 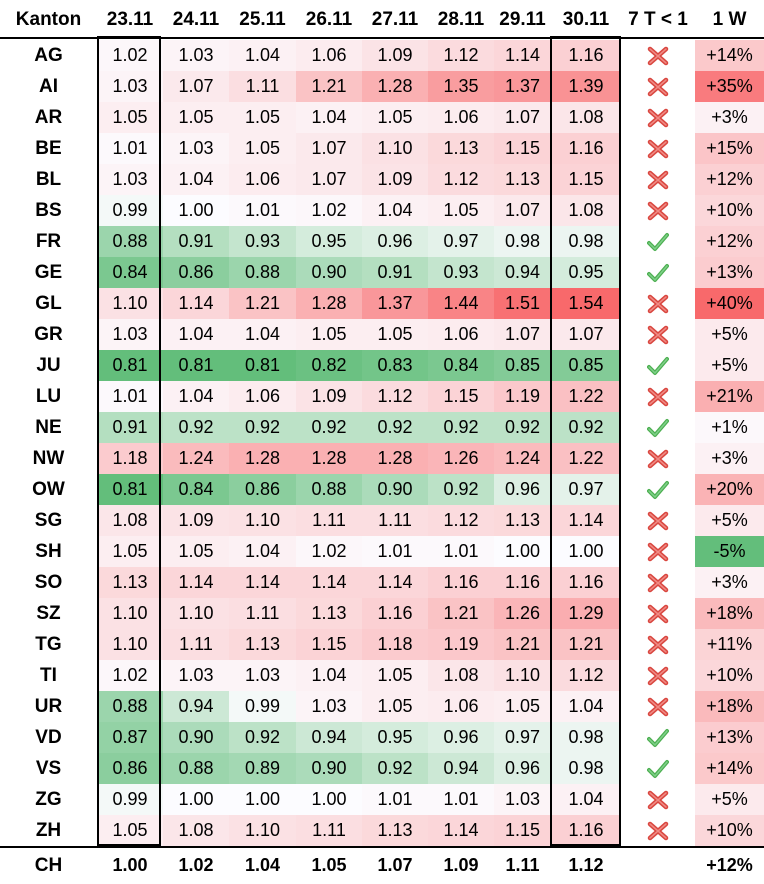 What do you see at coordinates (729, 706) in the screenshot?
I see `row-UR-1w: +18%` at bounding box center [729, 706].